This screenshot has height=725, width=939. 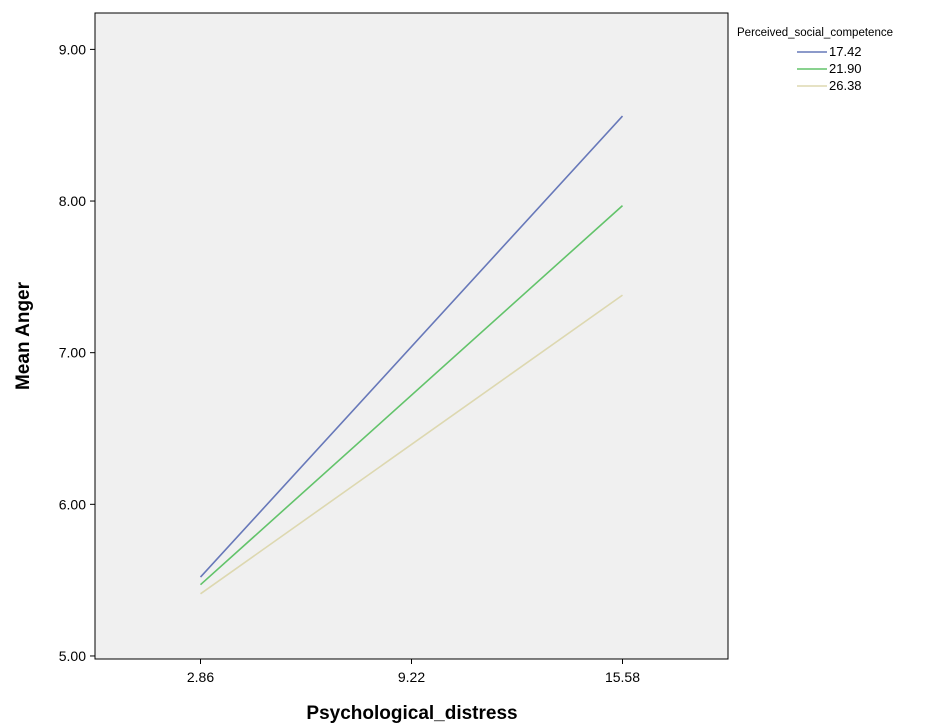 I want to click on y-tick-label: 6.00, so click(x=72, y=504).